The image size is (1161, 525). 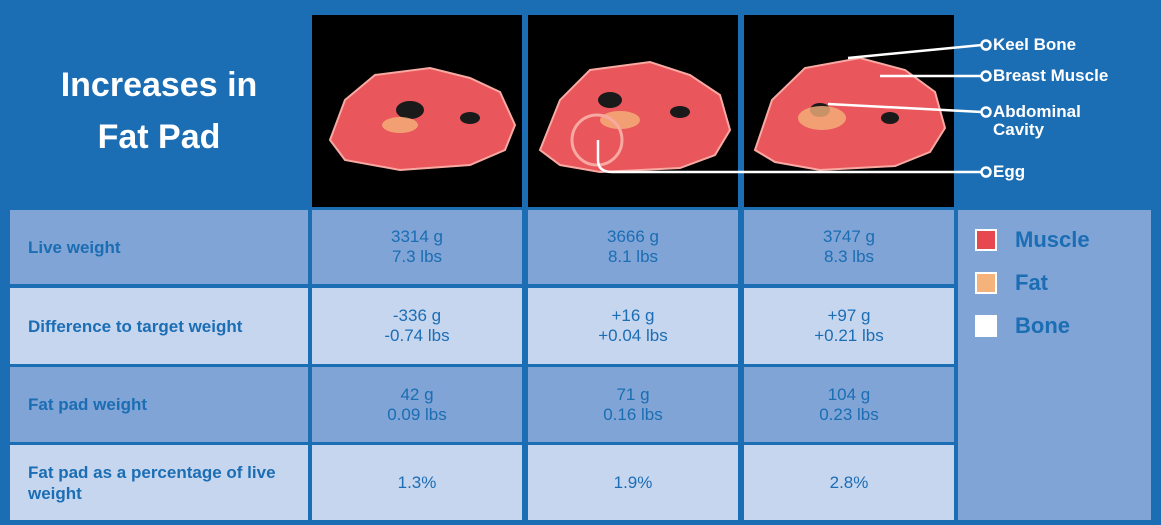 I want to click on table-cell: 104 g 0.23 lbs, so click(x=849, y=404).